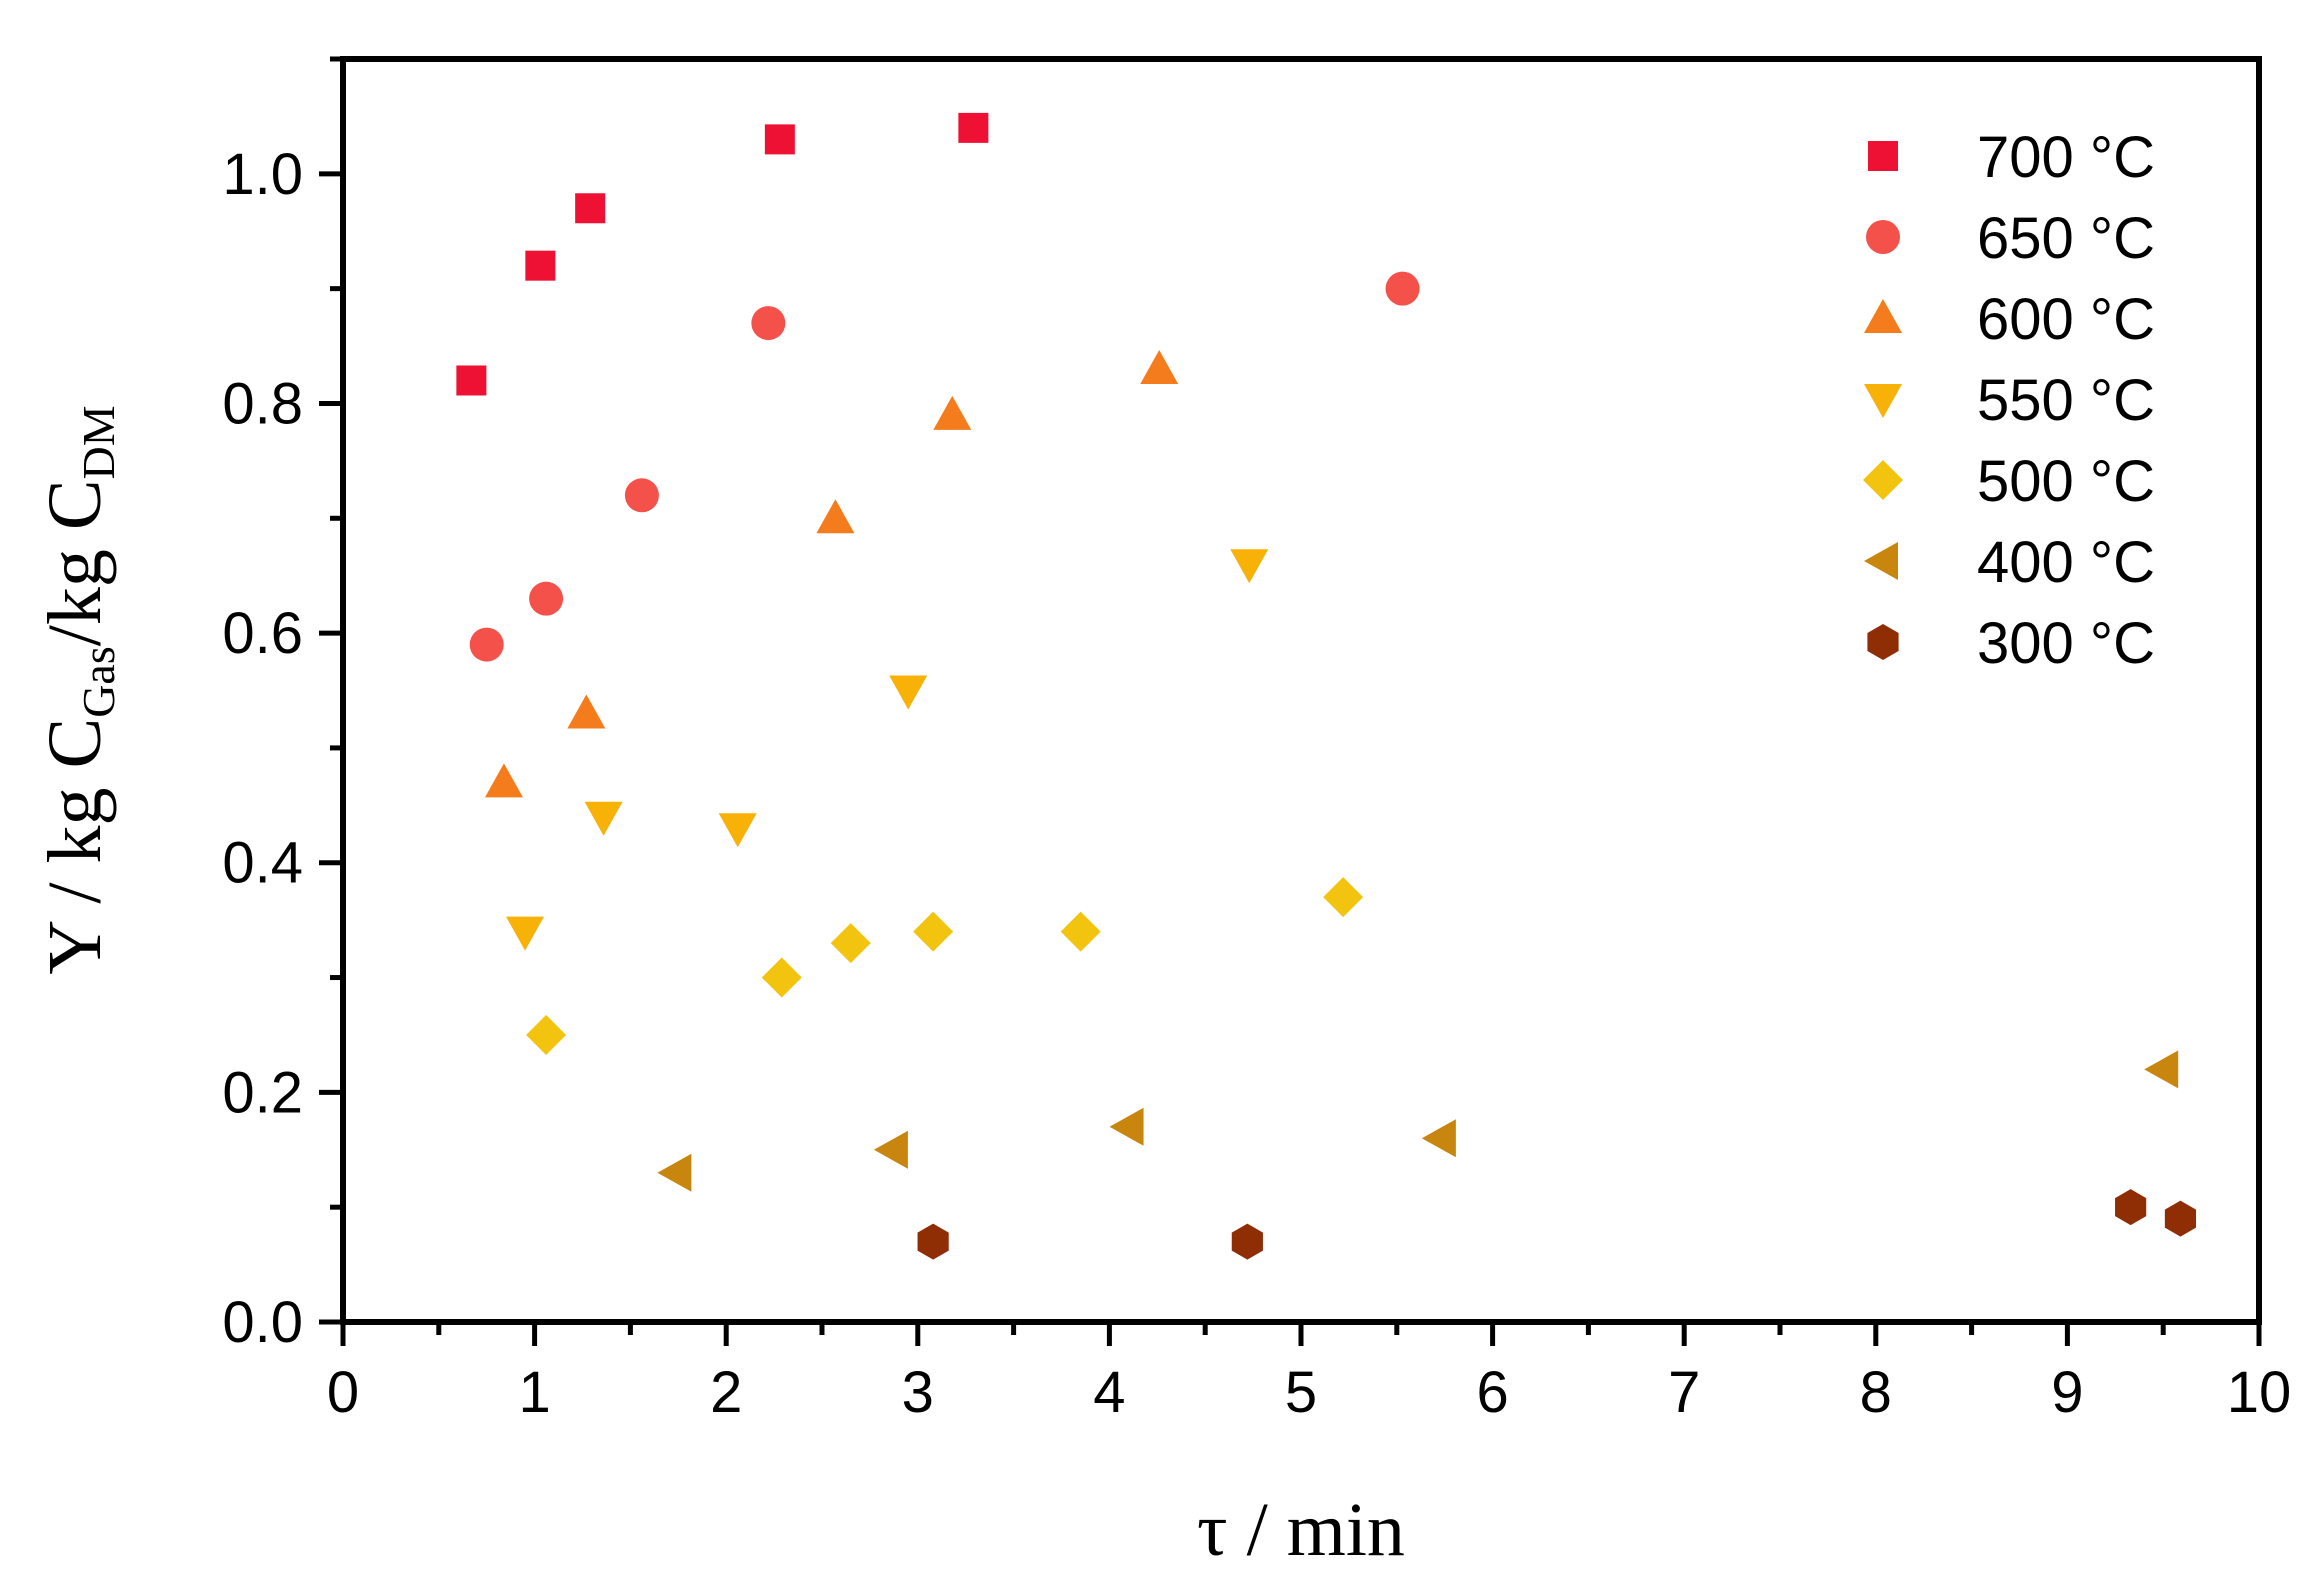 This screenshot has height=1584, width=2315. What do you see at coordinates (2259, 1392) in the screenshot?
I see `x-tick-label: 10` at bounding box center [2259, 1392].